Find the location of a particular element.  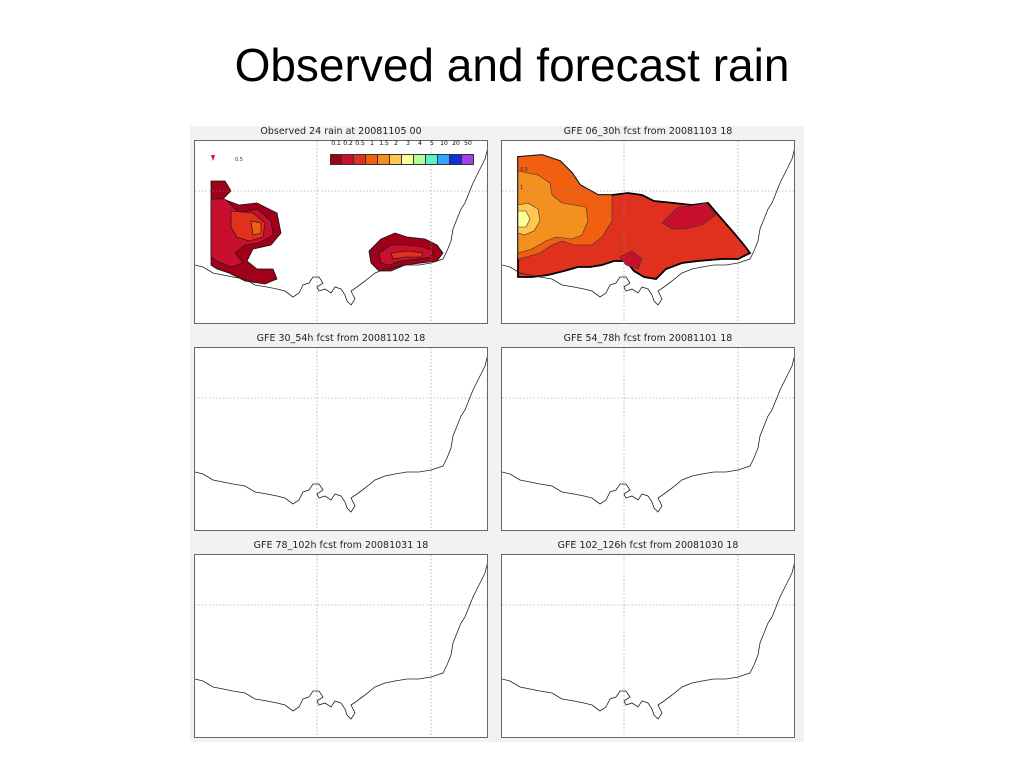

legend-label: 20 is located at coordinates (456, 143).